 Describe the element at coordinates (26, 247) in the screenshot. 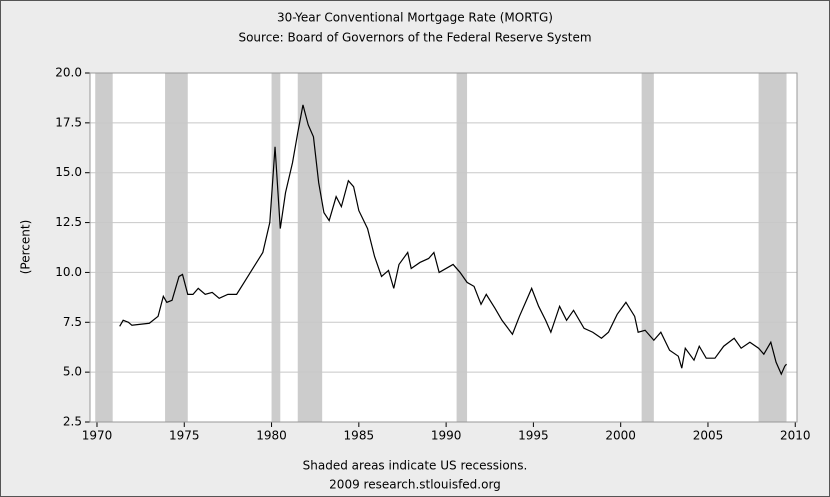

I see `y-axis-label: (Percent)` at that location.